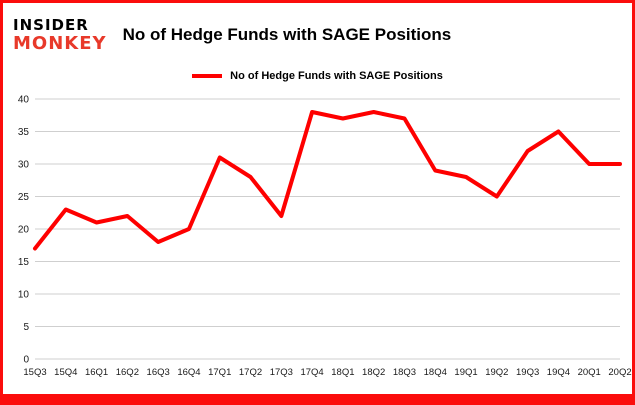  I want to click on x-tick-label: 19Q1, so click(465, 372).